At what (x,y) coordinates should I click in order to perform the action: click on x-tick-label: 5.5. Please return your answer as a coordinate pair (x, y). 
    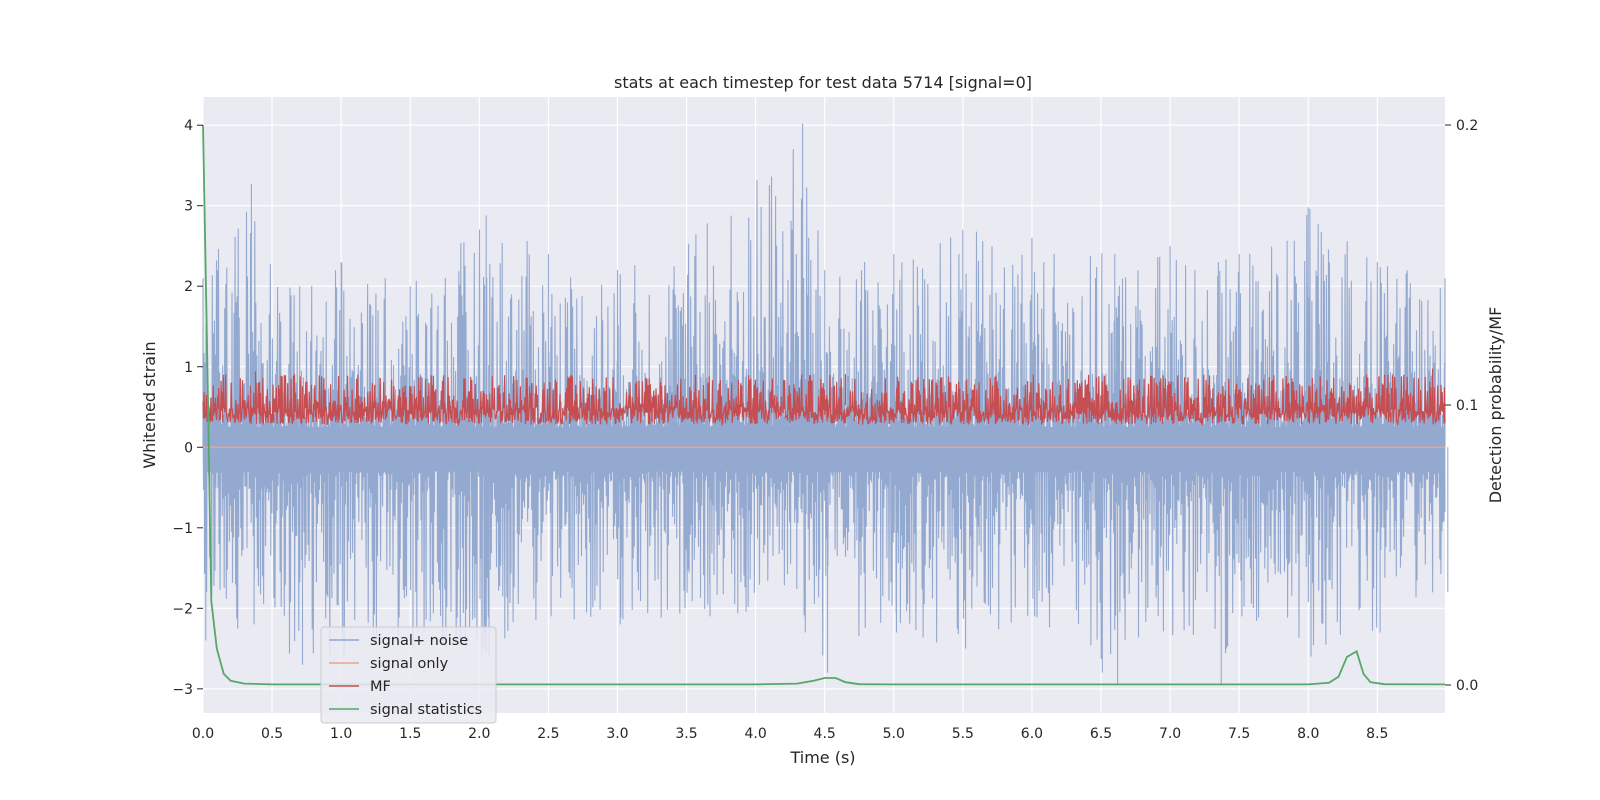
    Looking at the image, I should click on (963, 734).